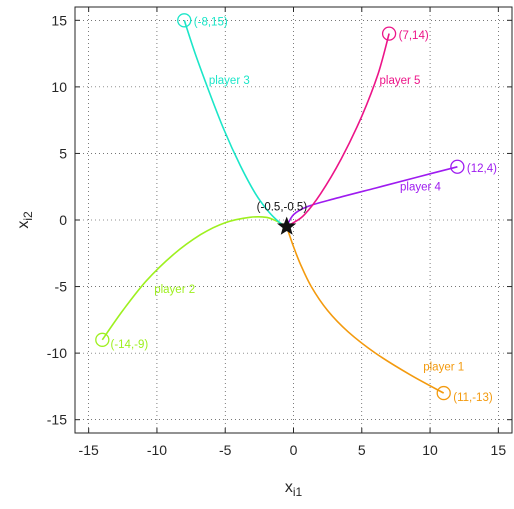 Image resolution: width=514 pixels, height=509 pixels. What do you see at coordinates (102, 339) in the screenshot?
I see `series-2-start-marker` at bounding box center [102, 339].